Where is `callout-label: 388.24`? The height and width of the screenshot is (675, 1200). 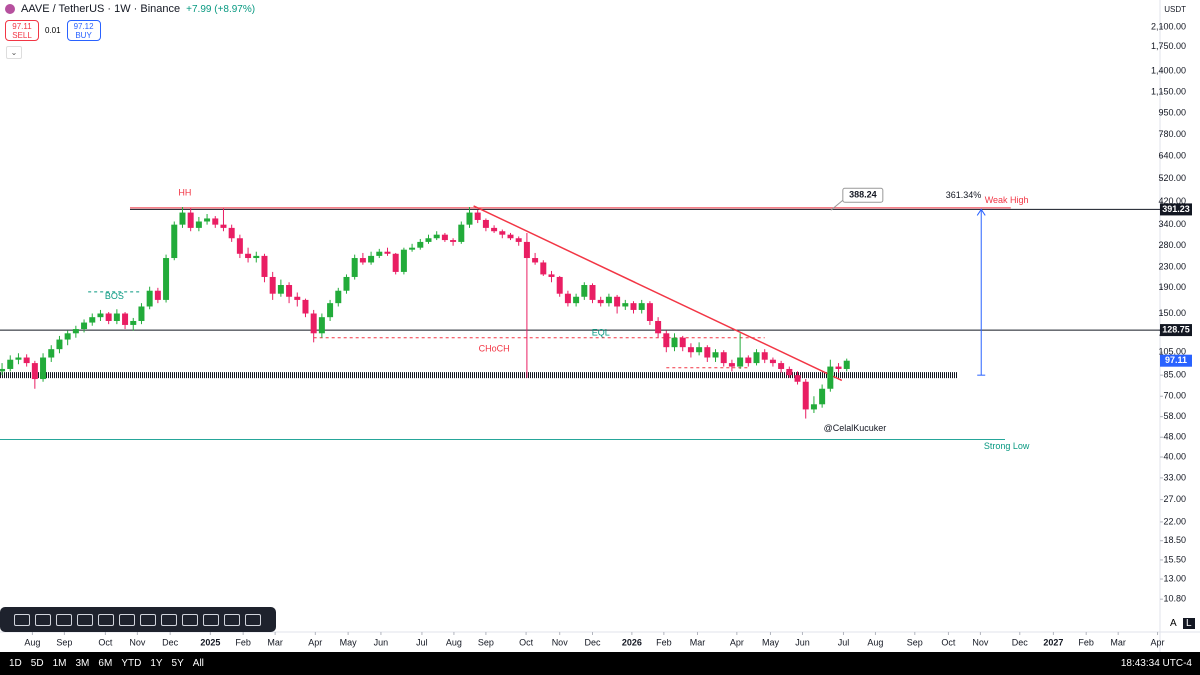 callout-label: 388.24 is located at coordinates (863, 195).